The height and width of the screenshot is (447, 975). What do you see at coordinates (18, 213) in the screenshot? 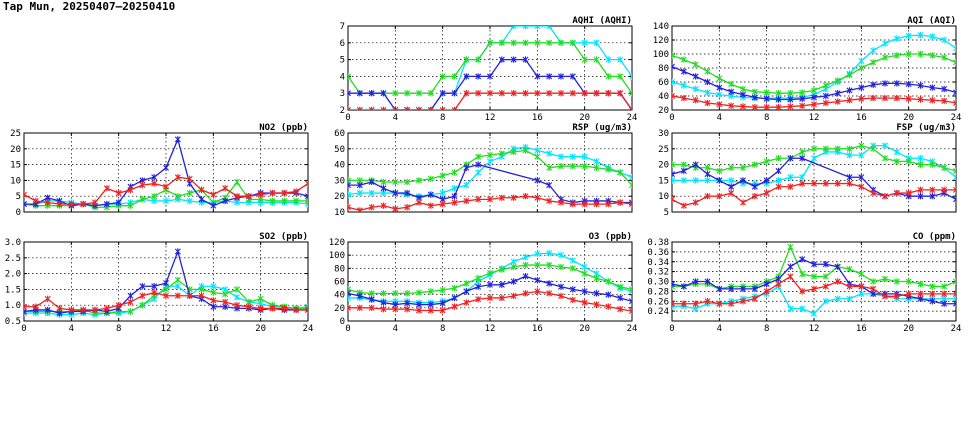
I see `y-tick-label: 0` at bounding box center [18, 213].